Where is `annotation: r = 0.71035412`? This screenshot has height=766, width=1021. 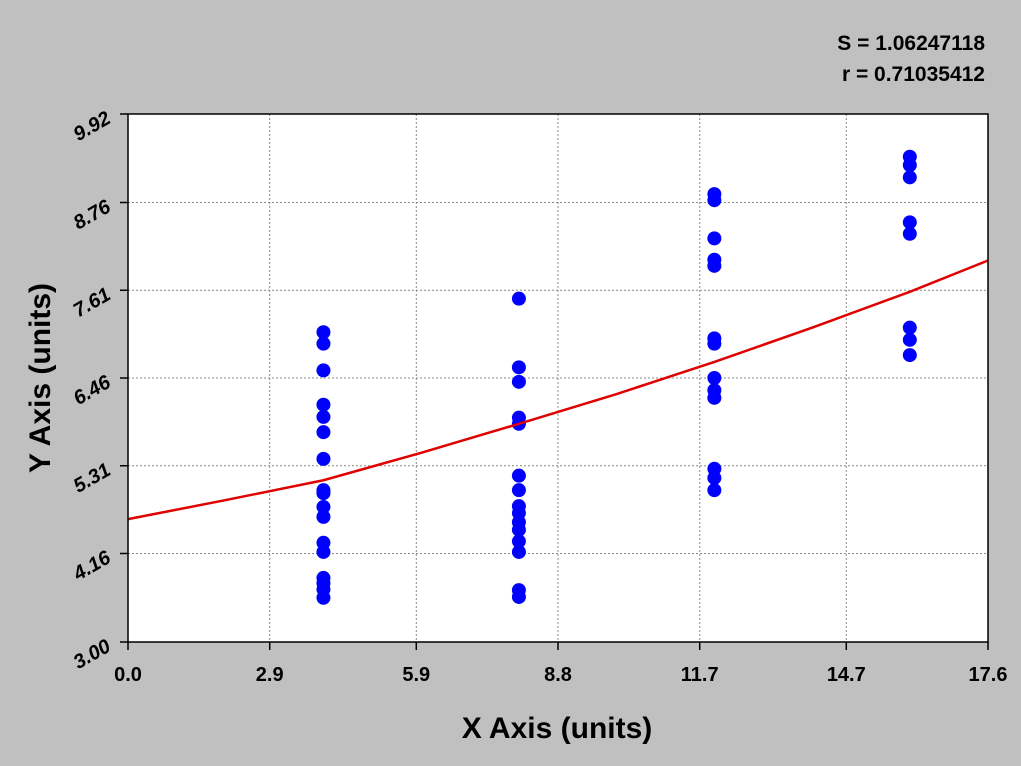
annotation: r = 0.71035412 is located at coordinates (913, 74).